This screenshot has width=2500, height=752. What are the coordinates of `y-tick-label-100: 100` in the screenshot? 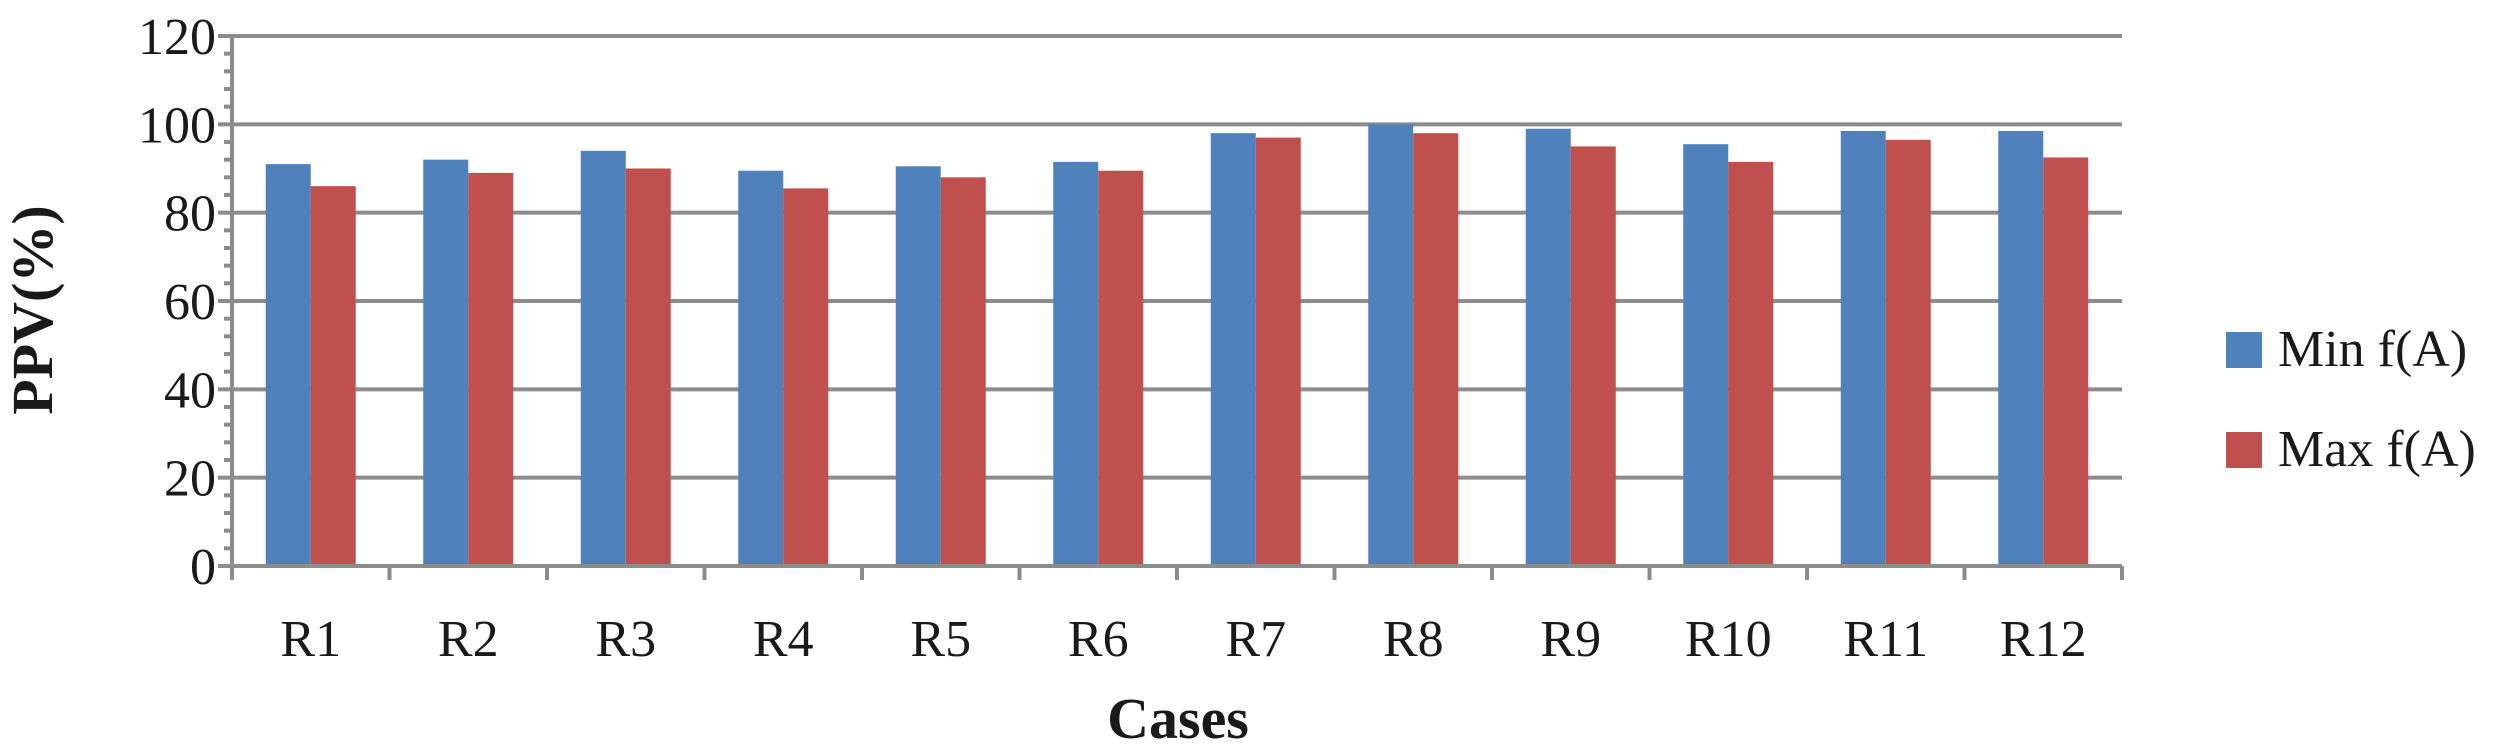 It's located at (177, 125).